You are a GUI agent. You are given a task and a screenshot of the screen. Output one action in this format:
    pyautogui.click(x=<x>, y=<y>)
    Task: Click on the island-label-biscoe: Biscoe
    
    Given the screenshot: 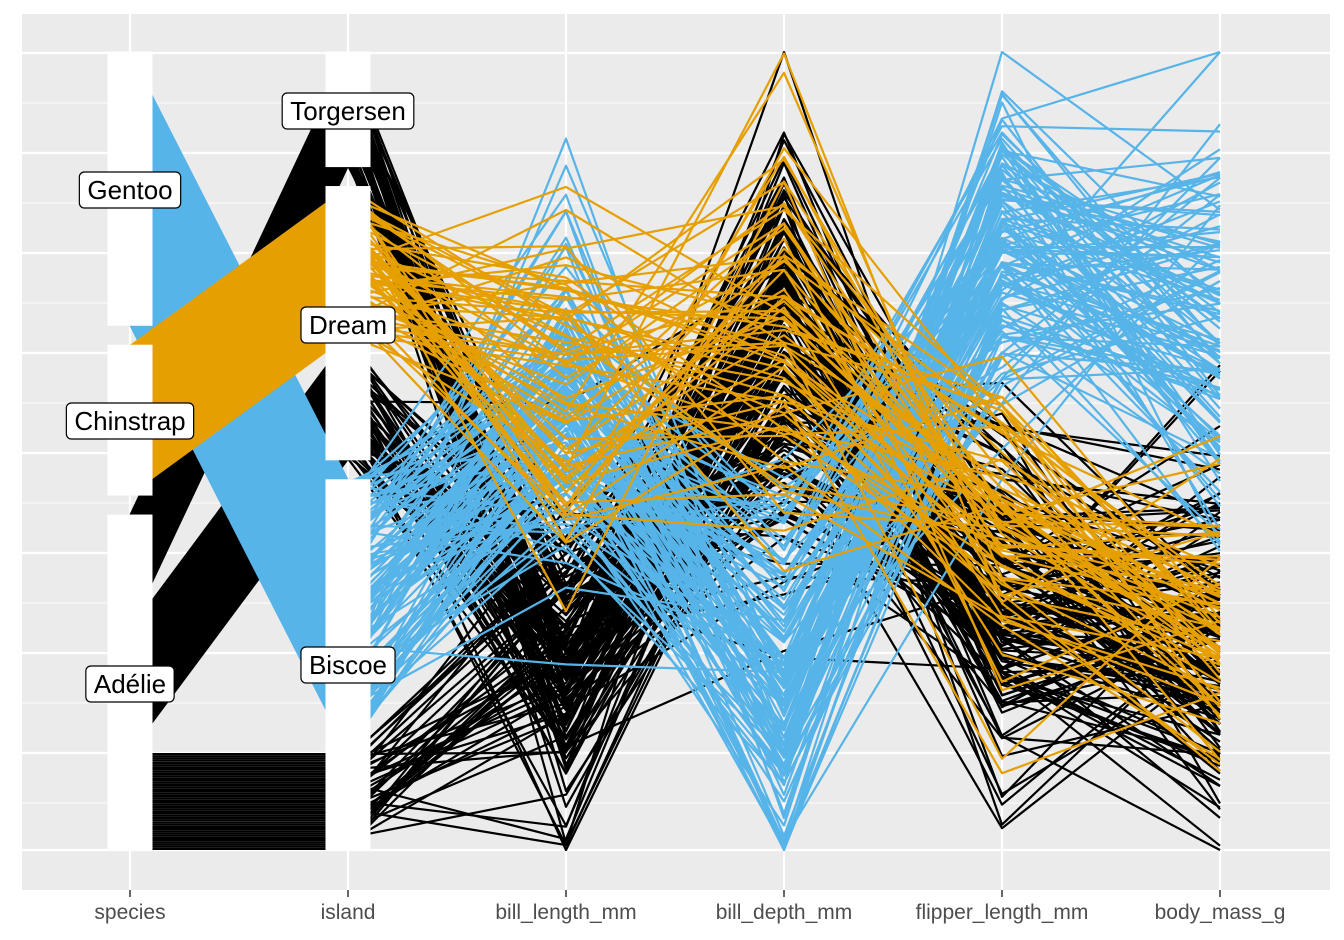 What is the action you would take?
    pyautogui.click(x=348, y=665)
    